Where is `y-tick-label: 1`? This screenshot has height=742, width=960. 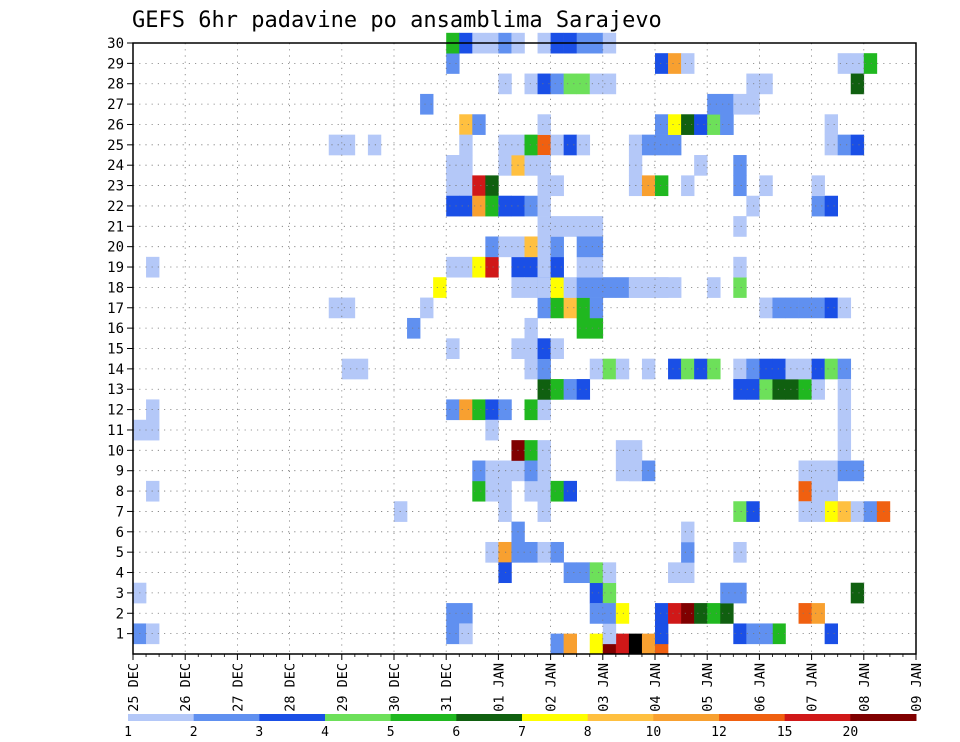
y-tick-label: 1 is located at coordinates (120, 635).